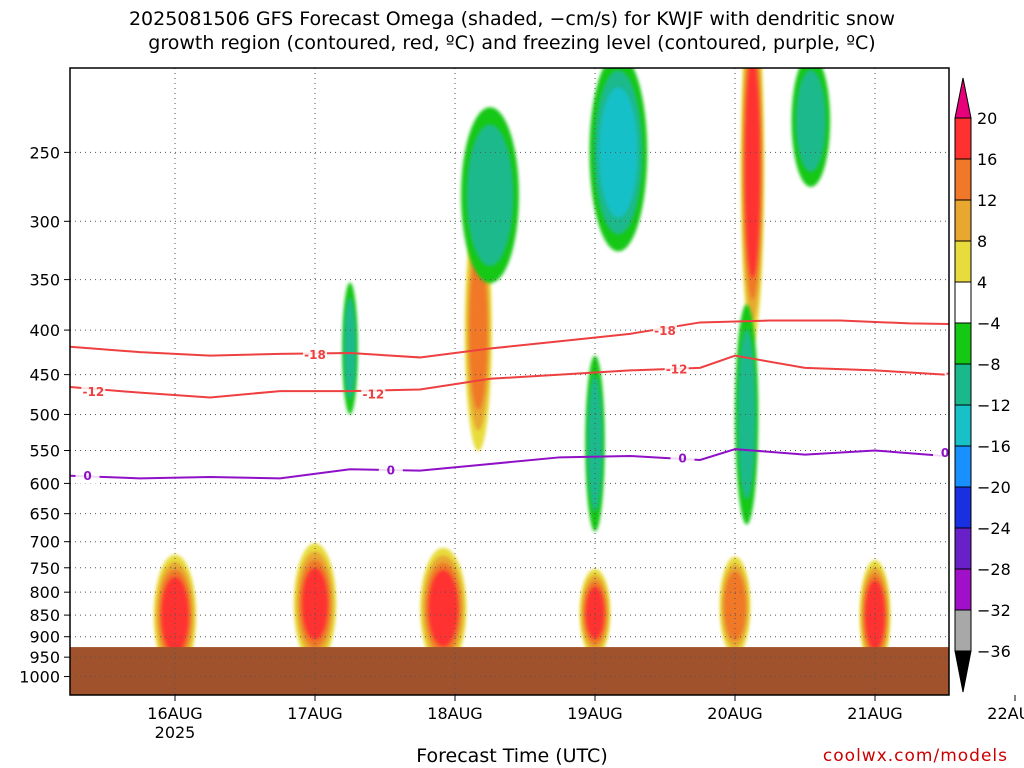 Image resolution: width=1024 pixels, height=768 pixels. Describe the element at coordinates (994, 651) in the screenshot. I see `colorbar-tick-label: −36` at that location.